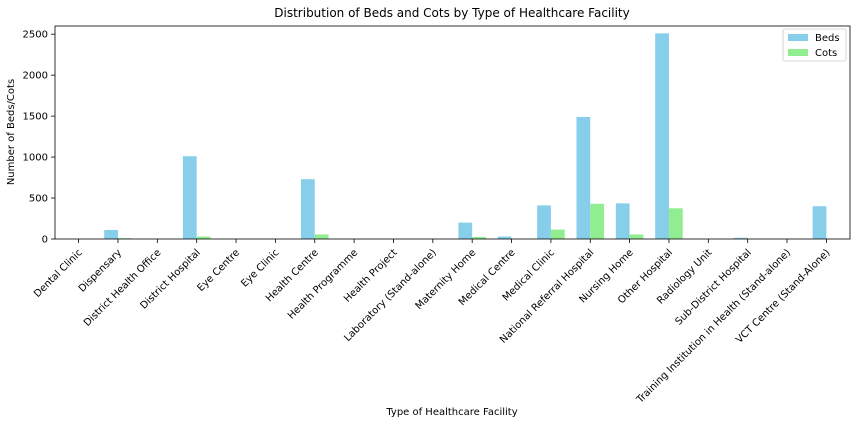 This screenshot has width=856, height=424. Describe the element at coordinates (35, 117) in the screenshot. I see `y-tick-label-3: 1500` at that location.